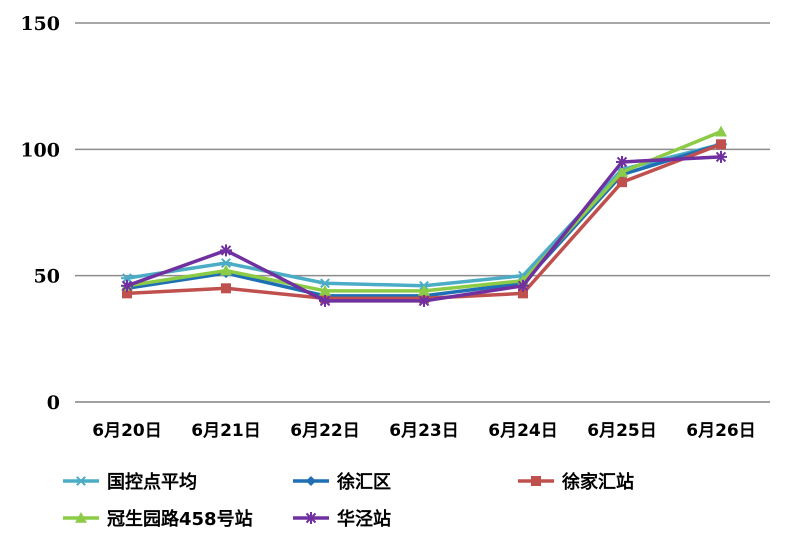  Describe the element at coordinates (40, 24) in the screenshot. I see `y-tick-label: 150` at that location.